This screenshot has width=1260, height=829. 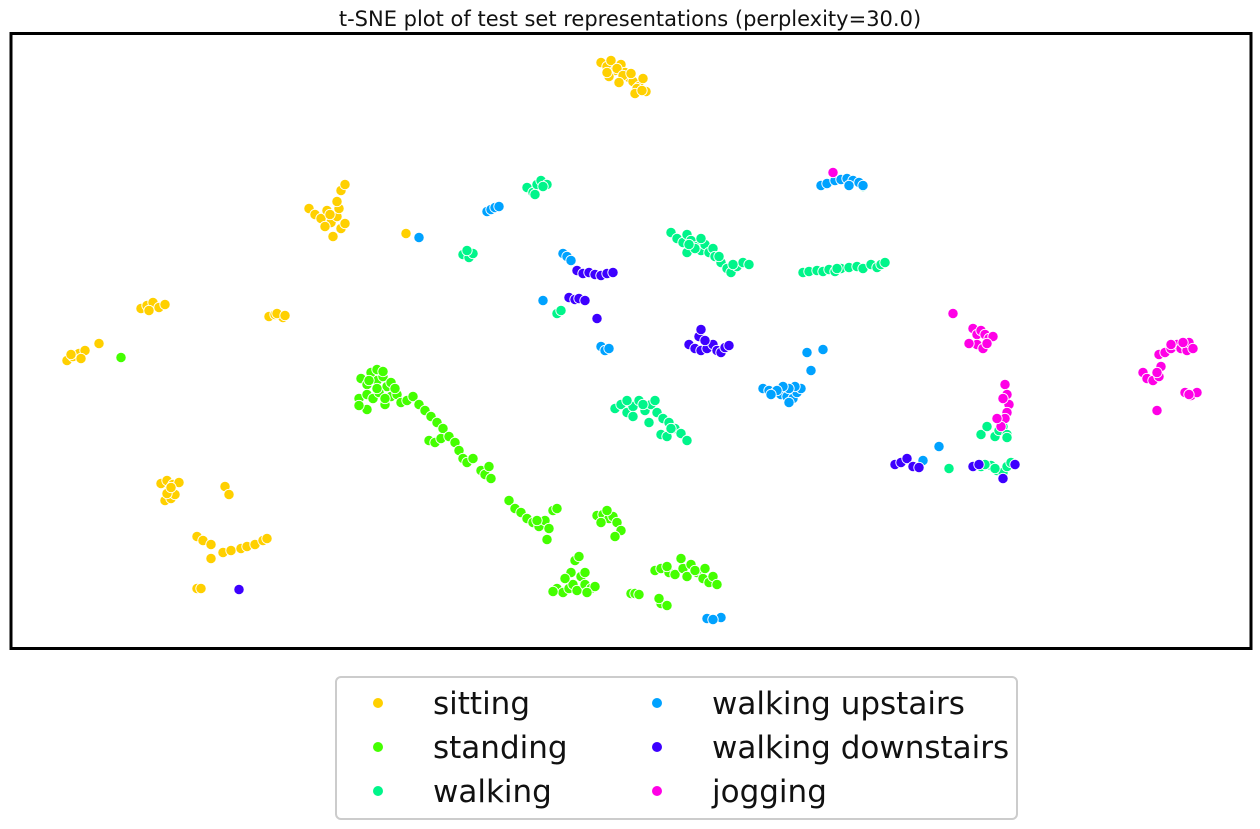 I want to click on legend-item-walking-upstairs: walking upstairs, so click(x=808, y=704).